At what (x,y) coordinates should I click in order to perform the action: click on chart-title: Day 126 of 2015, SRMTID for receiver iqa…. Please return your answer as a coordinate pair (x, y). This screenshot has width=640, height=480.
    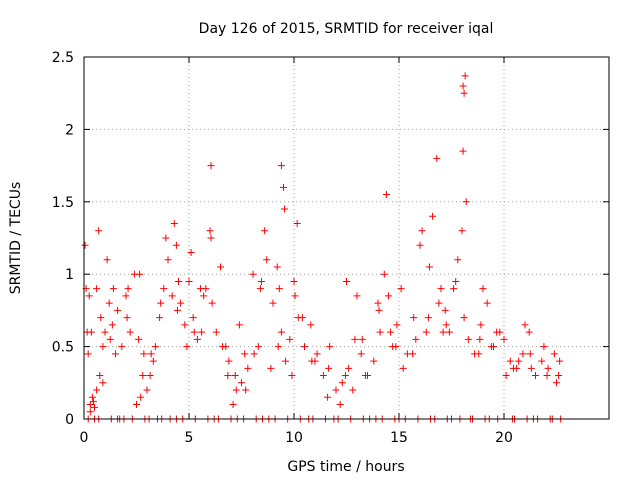
    Looking at the image, I should click on (346, 29).